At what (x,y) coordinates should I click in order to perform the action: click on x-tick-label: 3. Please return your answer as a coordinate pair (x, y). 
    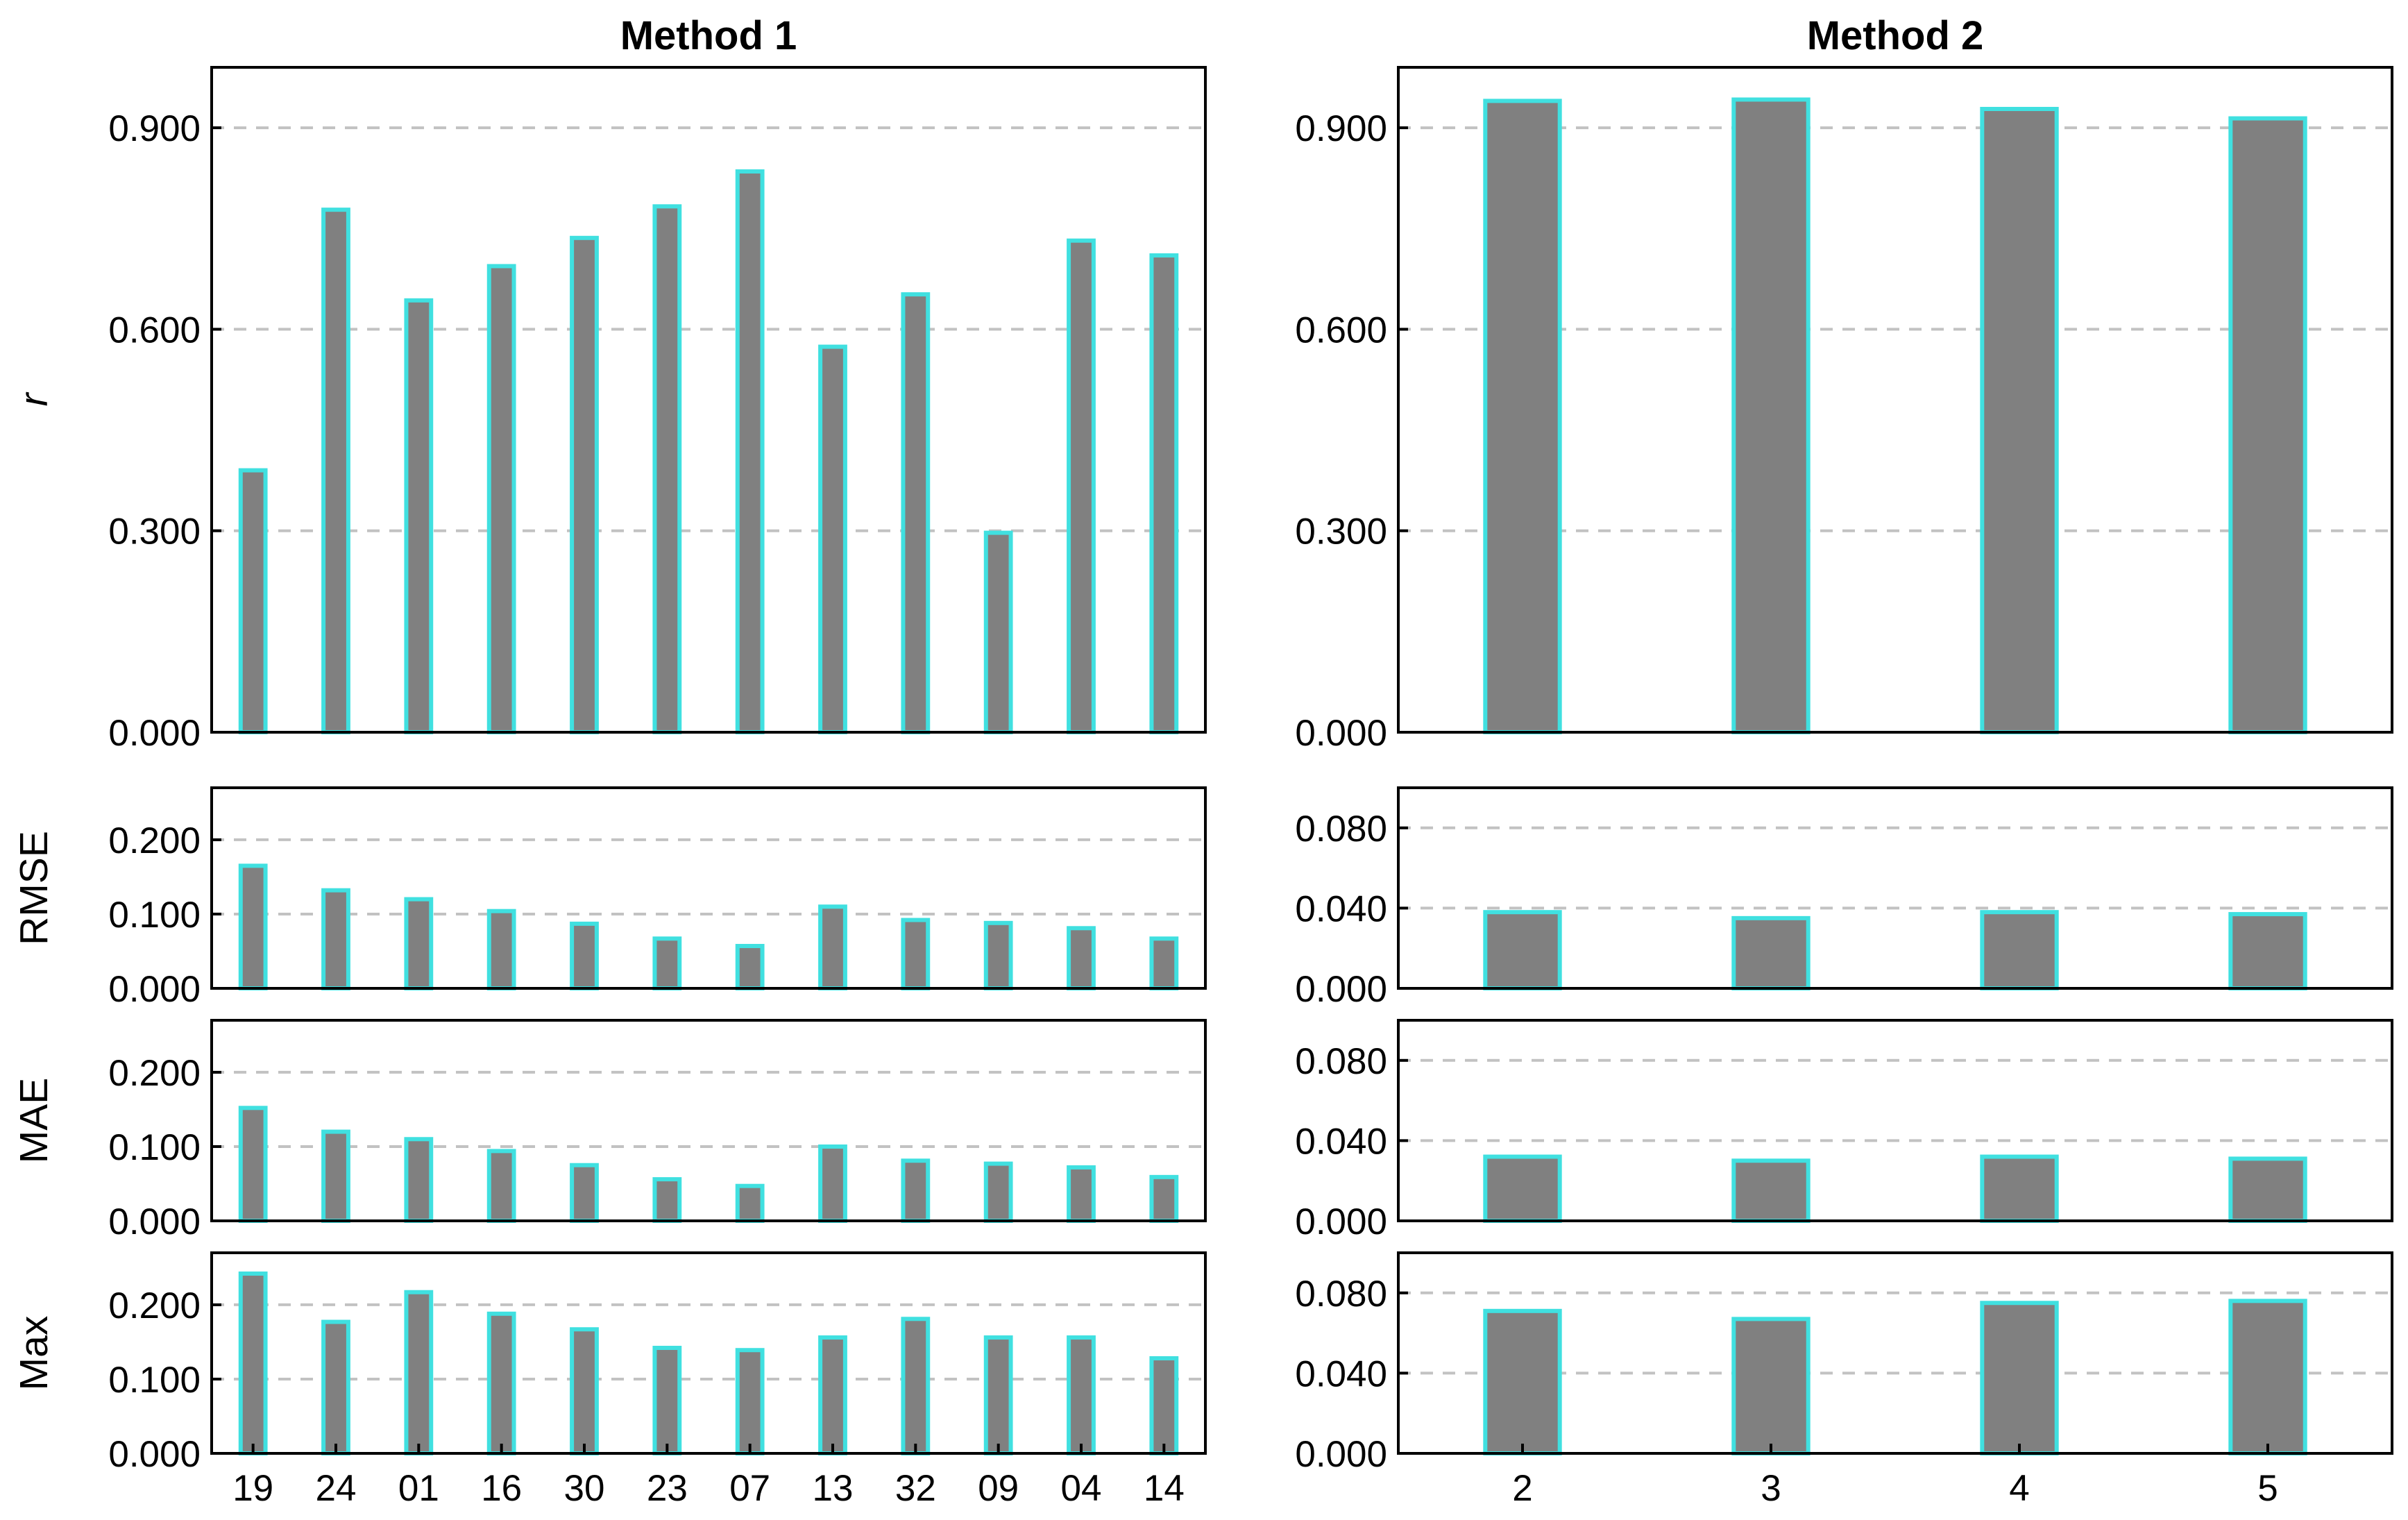
    Looking at the image, I should click on (1771, 1488).